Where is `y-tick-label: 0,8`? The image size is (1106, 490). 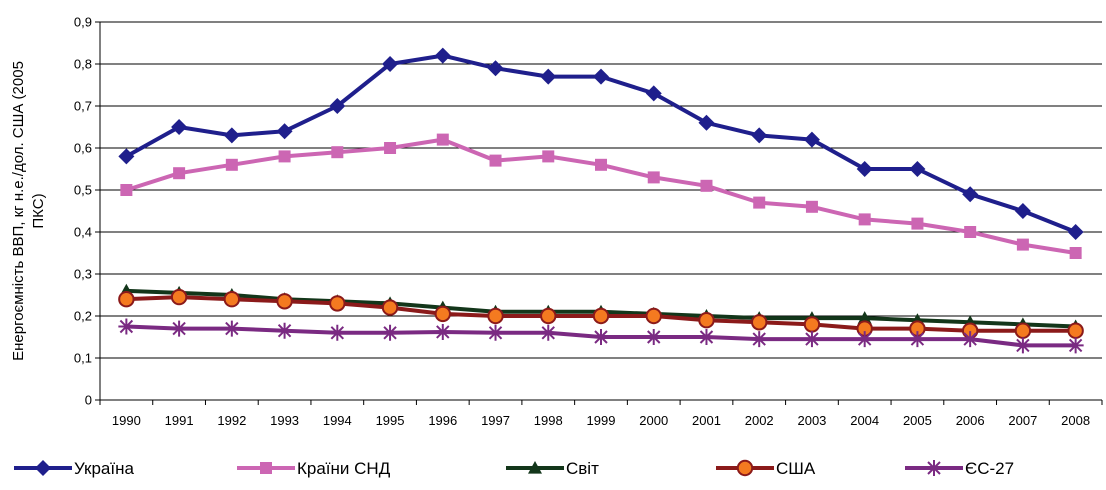 y-tick-label: 0,8 is located at coordinates (83, 64).